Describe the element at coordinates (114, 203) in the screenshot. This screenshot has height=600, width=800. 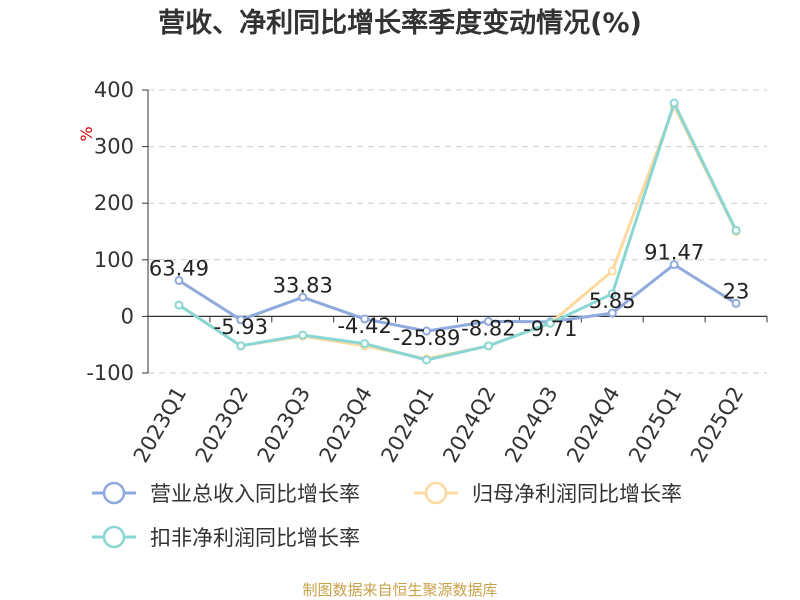
I see `y-tick-label: 200` at that location.